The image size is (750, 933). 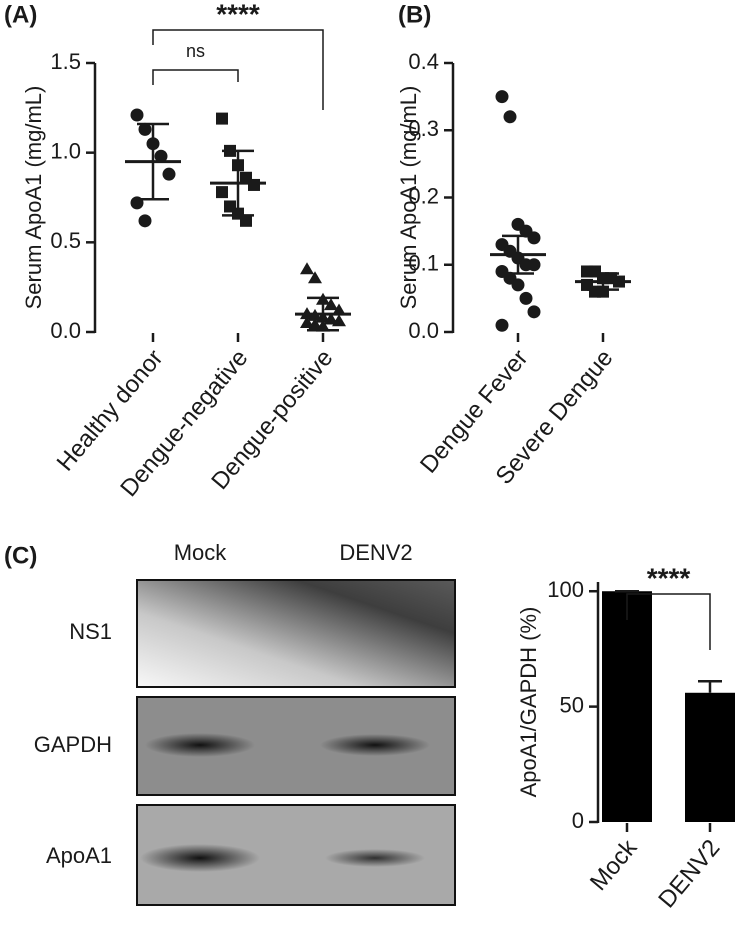 I want to click on y-tick-label: 0.3, so click(x=423, y=128).